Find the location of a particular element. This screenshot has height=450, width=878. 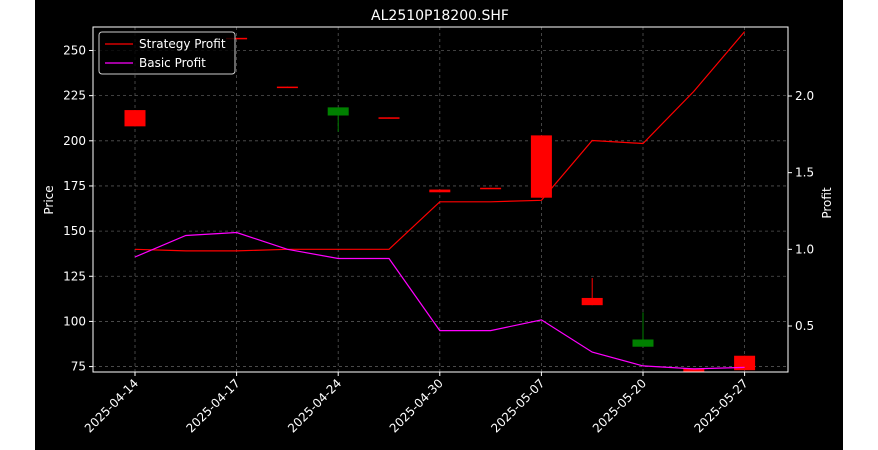

legend-basic-label: Basic Profit is located at coordinates (172, 63).